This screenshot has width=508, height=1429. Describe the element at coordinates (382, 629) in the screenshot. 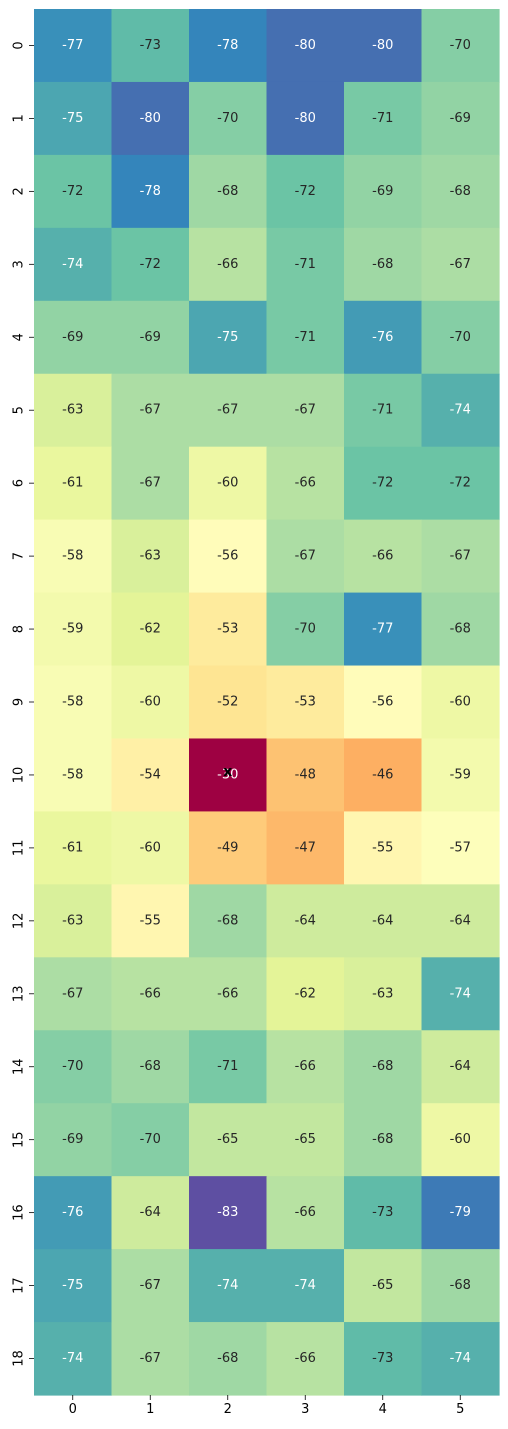

I see `cell-value-label-r8-c4: -77` at that location.